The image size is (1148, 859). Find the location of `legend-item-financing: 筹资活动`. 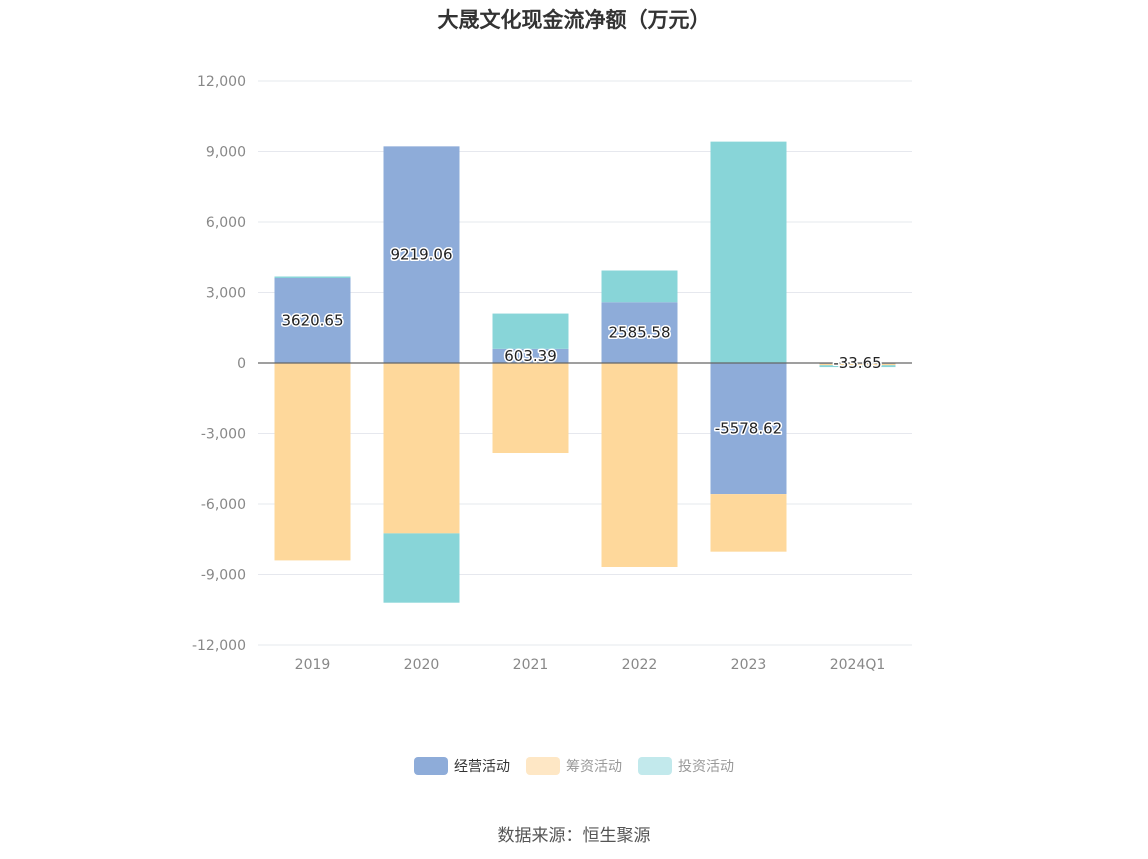

legend-item-financing: 筹资活动 is located at coordinates (574, 766).